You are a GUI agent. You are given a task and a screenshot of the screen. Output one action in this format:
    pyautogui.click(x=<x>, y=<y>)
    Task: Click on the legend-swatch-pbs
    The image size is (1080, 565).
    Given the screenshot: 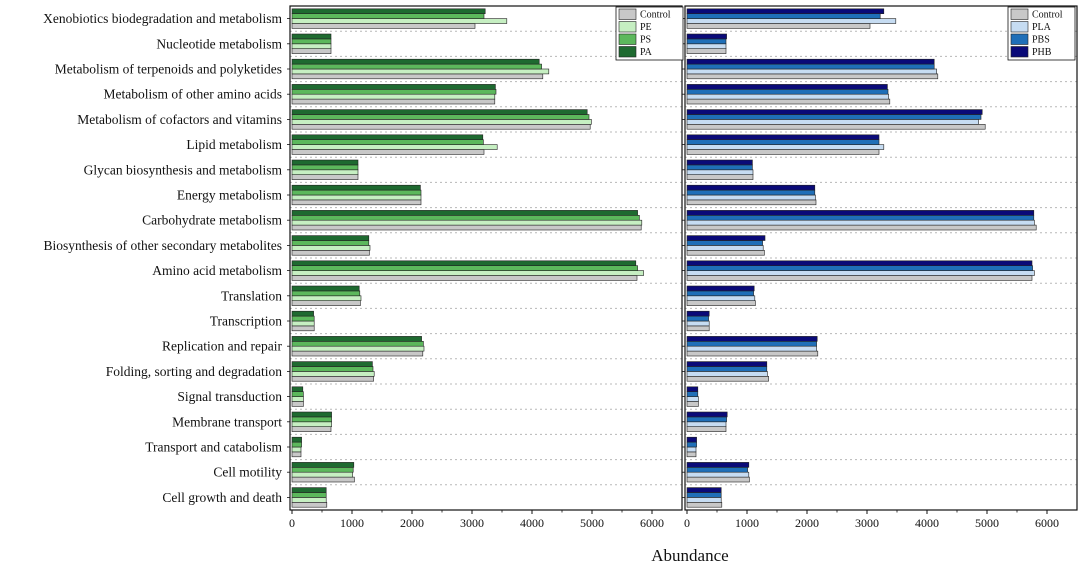 What is the action you would take?
    pyautogui.click(x=1019, y=39)
    